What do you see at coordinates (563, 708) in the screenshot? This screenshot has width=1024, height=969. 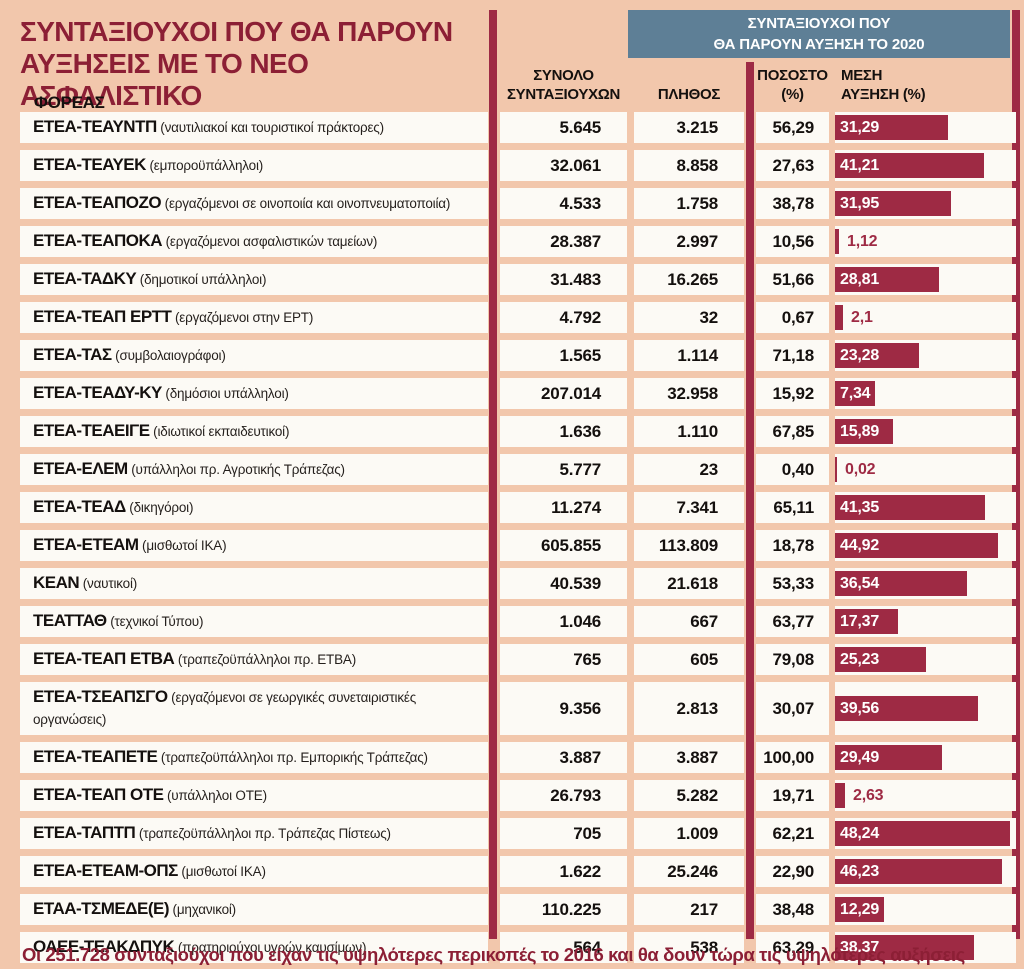 I see `total-pensioners-value: 9.356` at bounding box center [563, 708].